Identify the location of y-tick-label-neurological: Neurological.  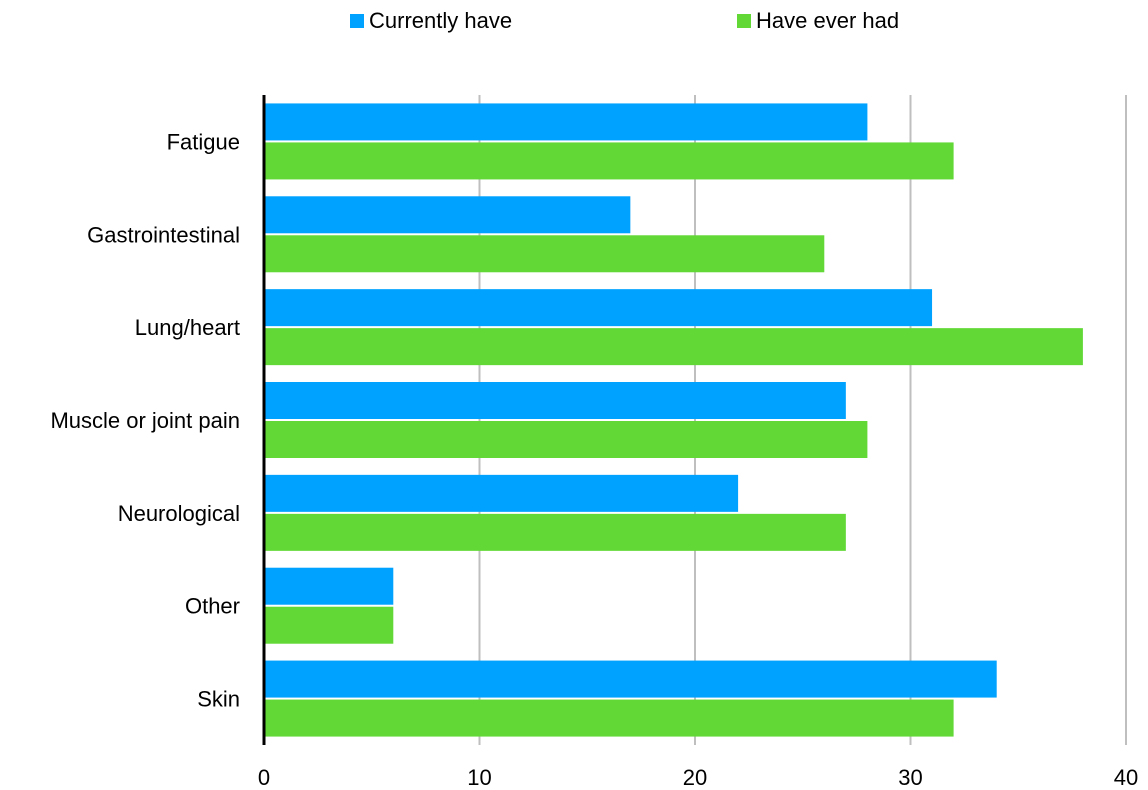
(179, 513).